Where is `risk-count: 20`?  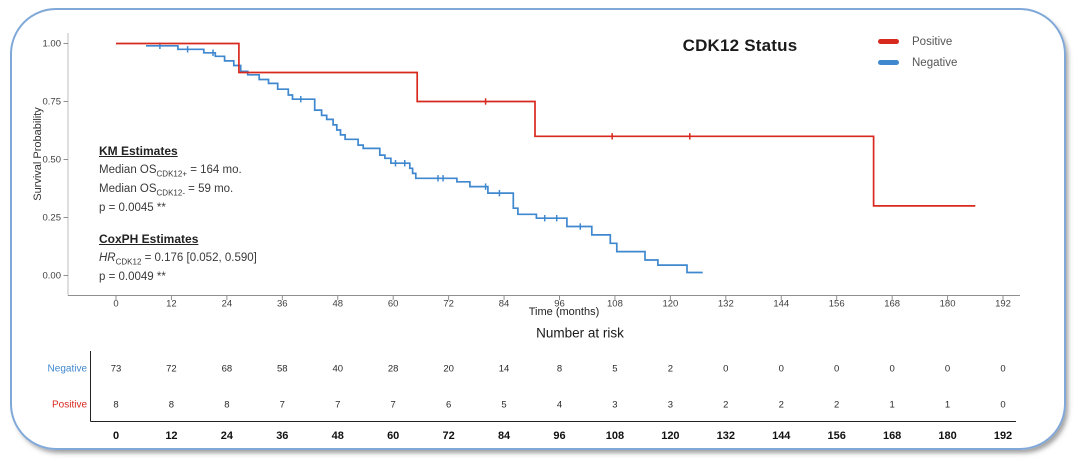 risk-count: 20 is located at coordinates (448, 369).